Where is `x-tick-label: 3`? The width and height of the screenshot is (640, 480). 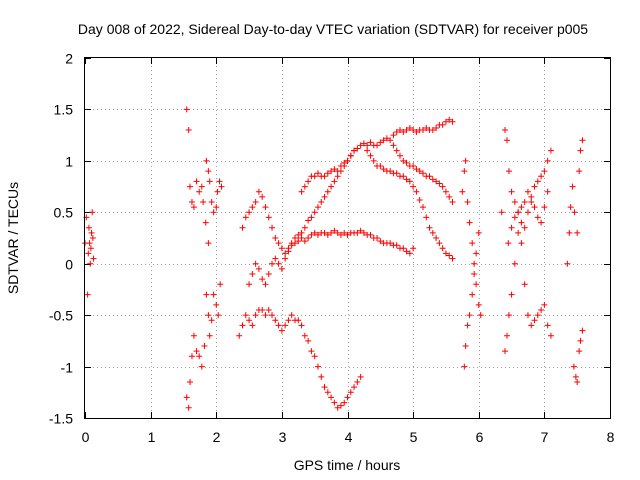
x-tick-label: 3 is located at coordinates (283, 437).